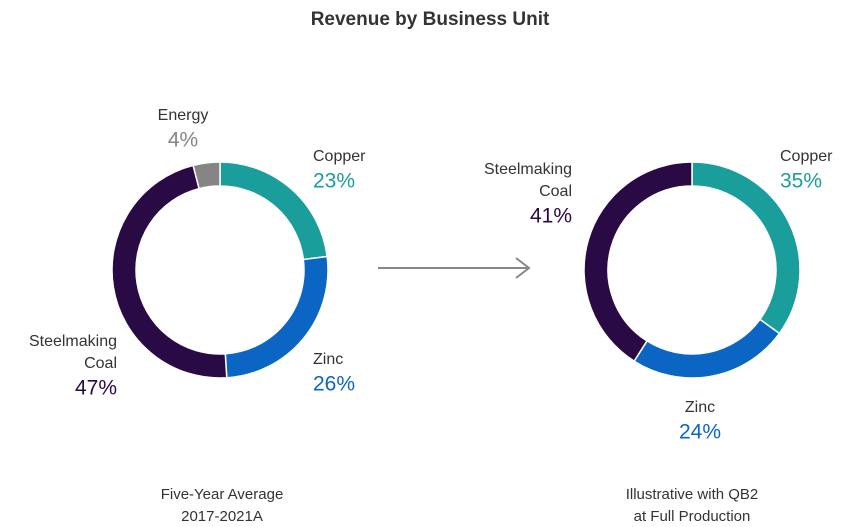 This screenshot has height=527, width=858. What do you see at coordinates (222, 516) in the screenshot?
I see `caption: 2017-2021A` at bounding box center [222, 516].